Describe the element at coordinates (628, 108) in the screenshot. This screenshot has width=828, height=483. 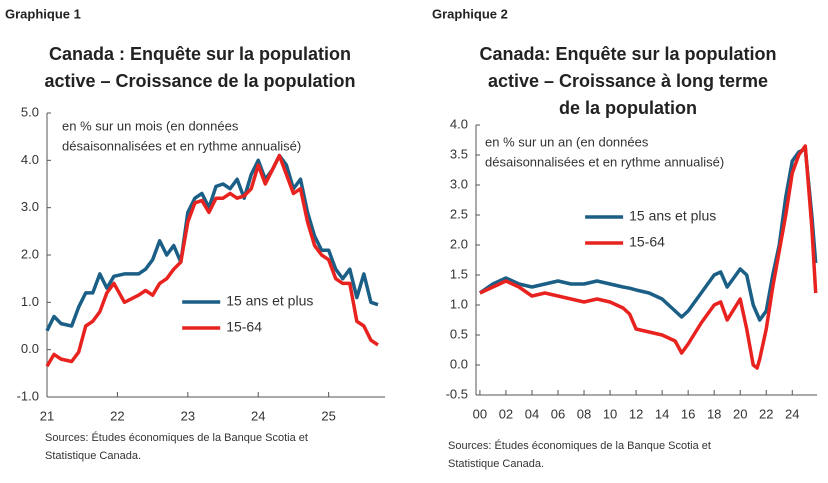
I see `chart-title: de la population` at that location.